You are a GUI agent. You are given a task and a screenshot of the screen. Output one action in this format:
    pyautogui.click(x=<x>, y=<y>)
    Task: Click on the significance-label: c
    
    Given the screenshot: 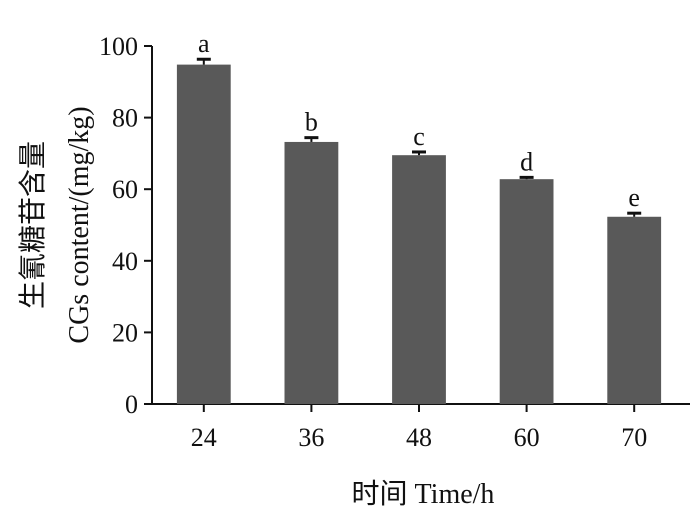 What is the action you would take?
    pyautogui.click(x=419, y=136)
    